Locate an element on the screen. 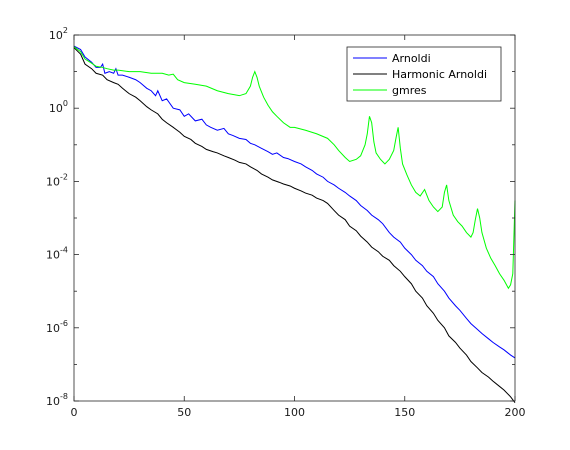  y-tick-label: 10⁻⁴ is located at coordinates (57, 254).